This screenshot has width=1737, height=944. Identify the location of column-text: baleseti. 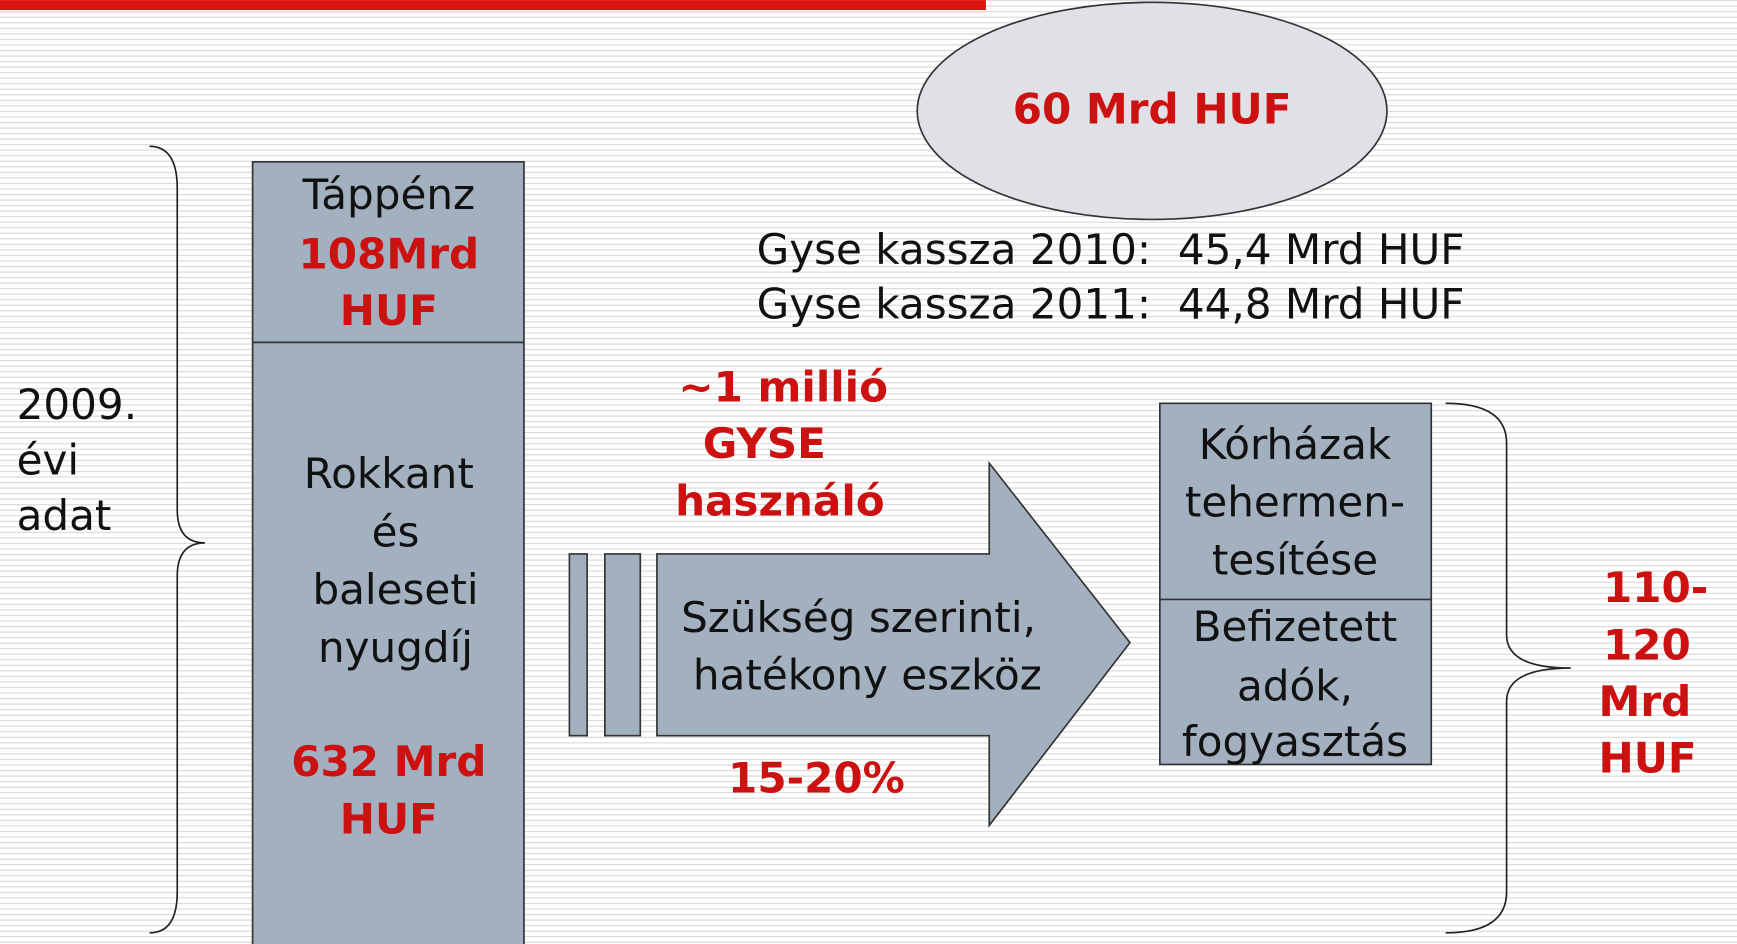
(395, 589).